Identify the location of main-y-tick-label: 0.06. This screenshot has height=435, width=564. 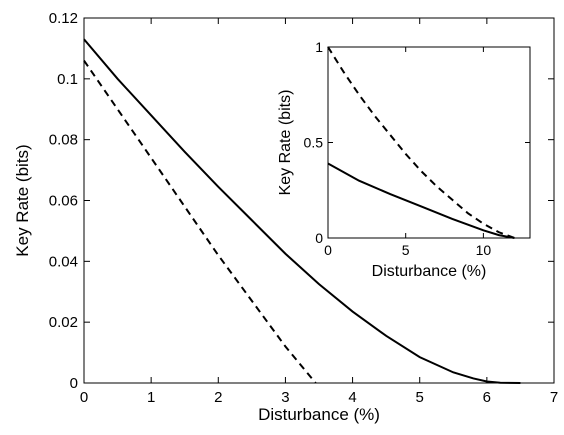
(63, 201).